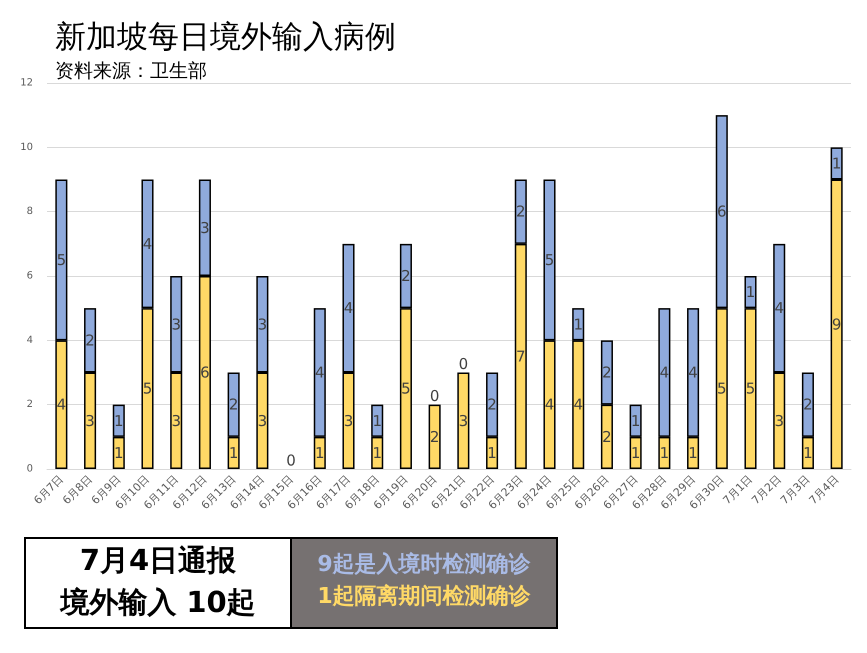 This screenshot has width=867, height=653. Describe the element at coordinates (29, 276) in the screenshot. I see `y-tick-label: 6` at that location.